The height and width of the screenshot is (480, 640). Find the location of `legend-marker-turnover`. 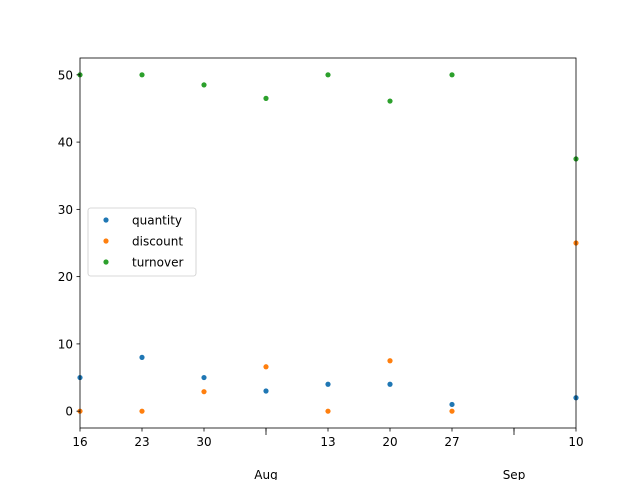

legend-marker-turnover is located at coordinates (106, 262).